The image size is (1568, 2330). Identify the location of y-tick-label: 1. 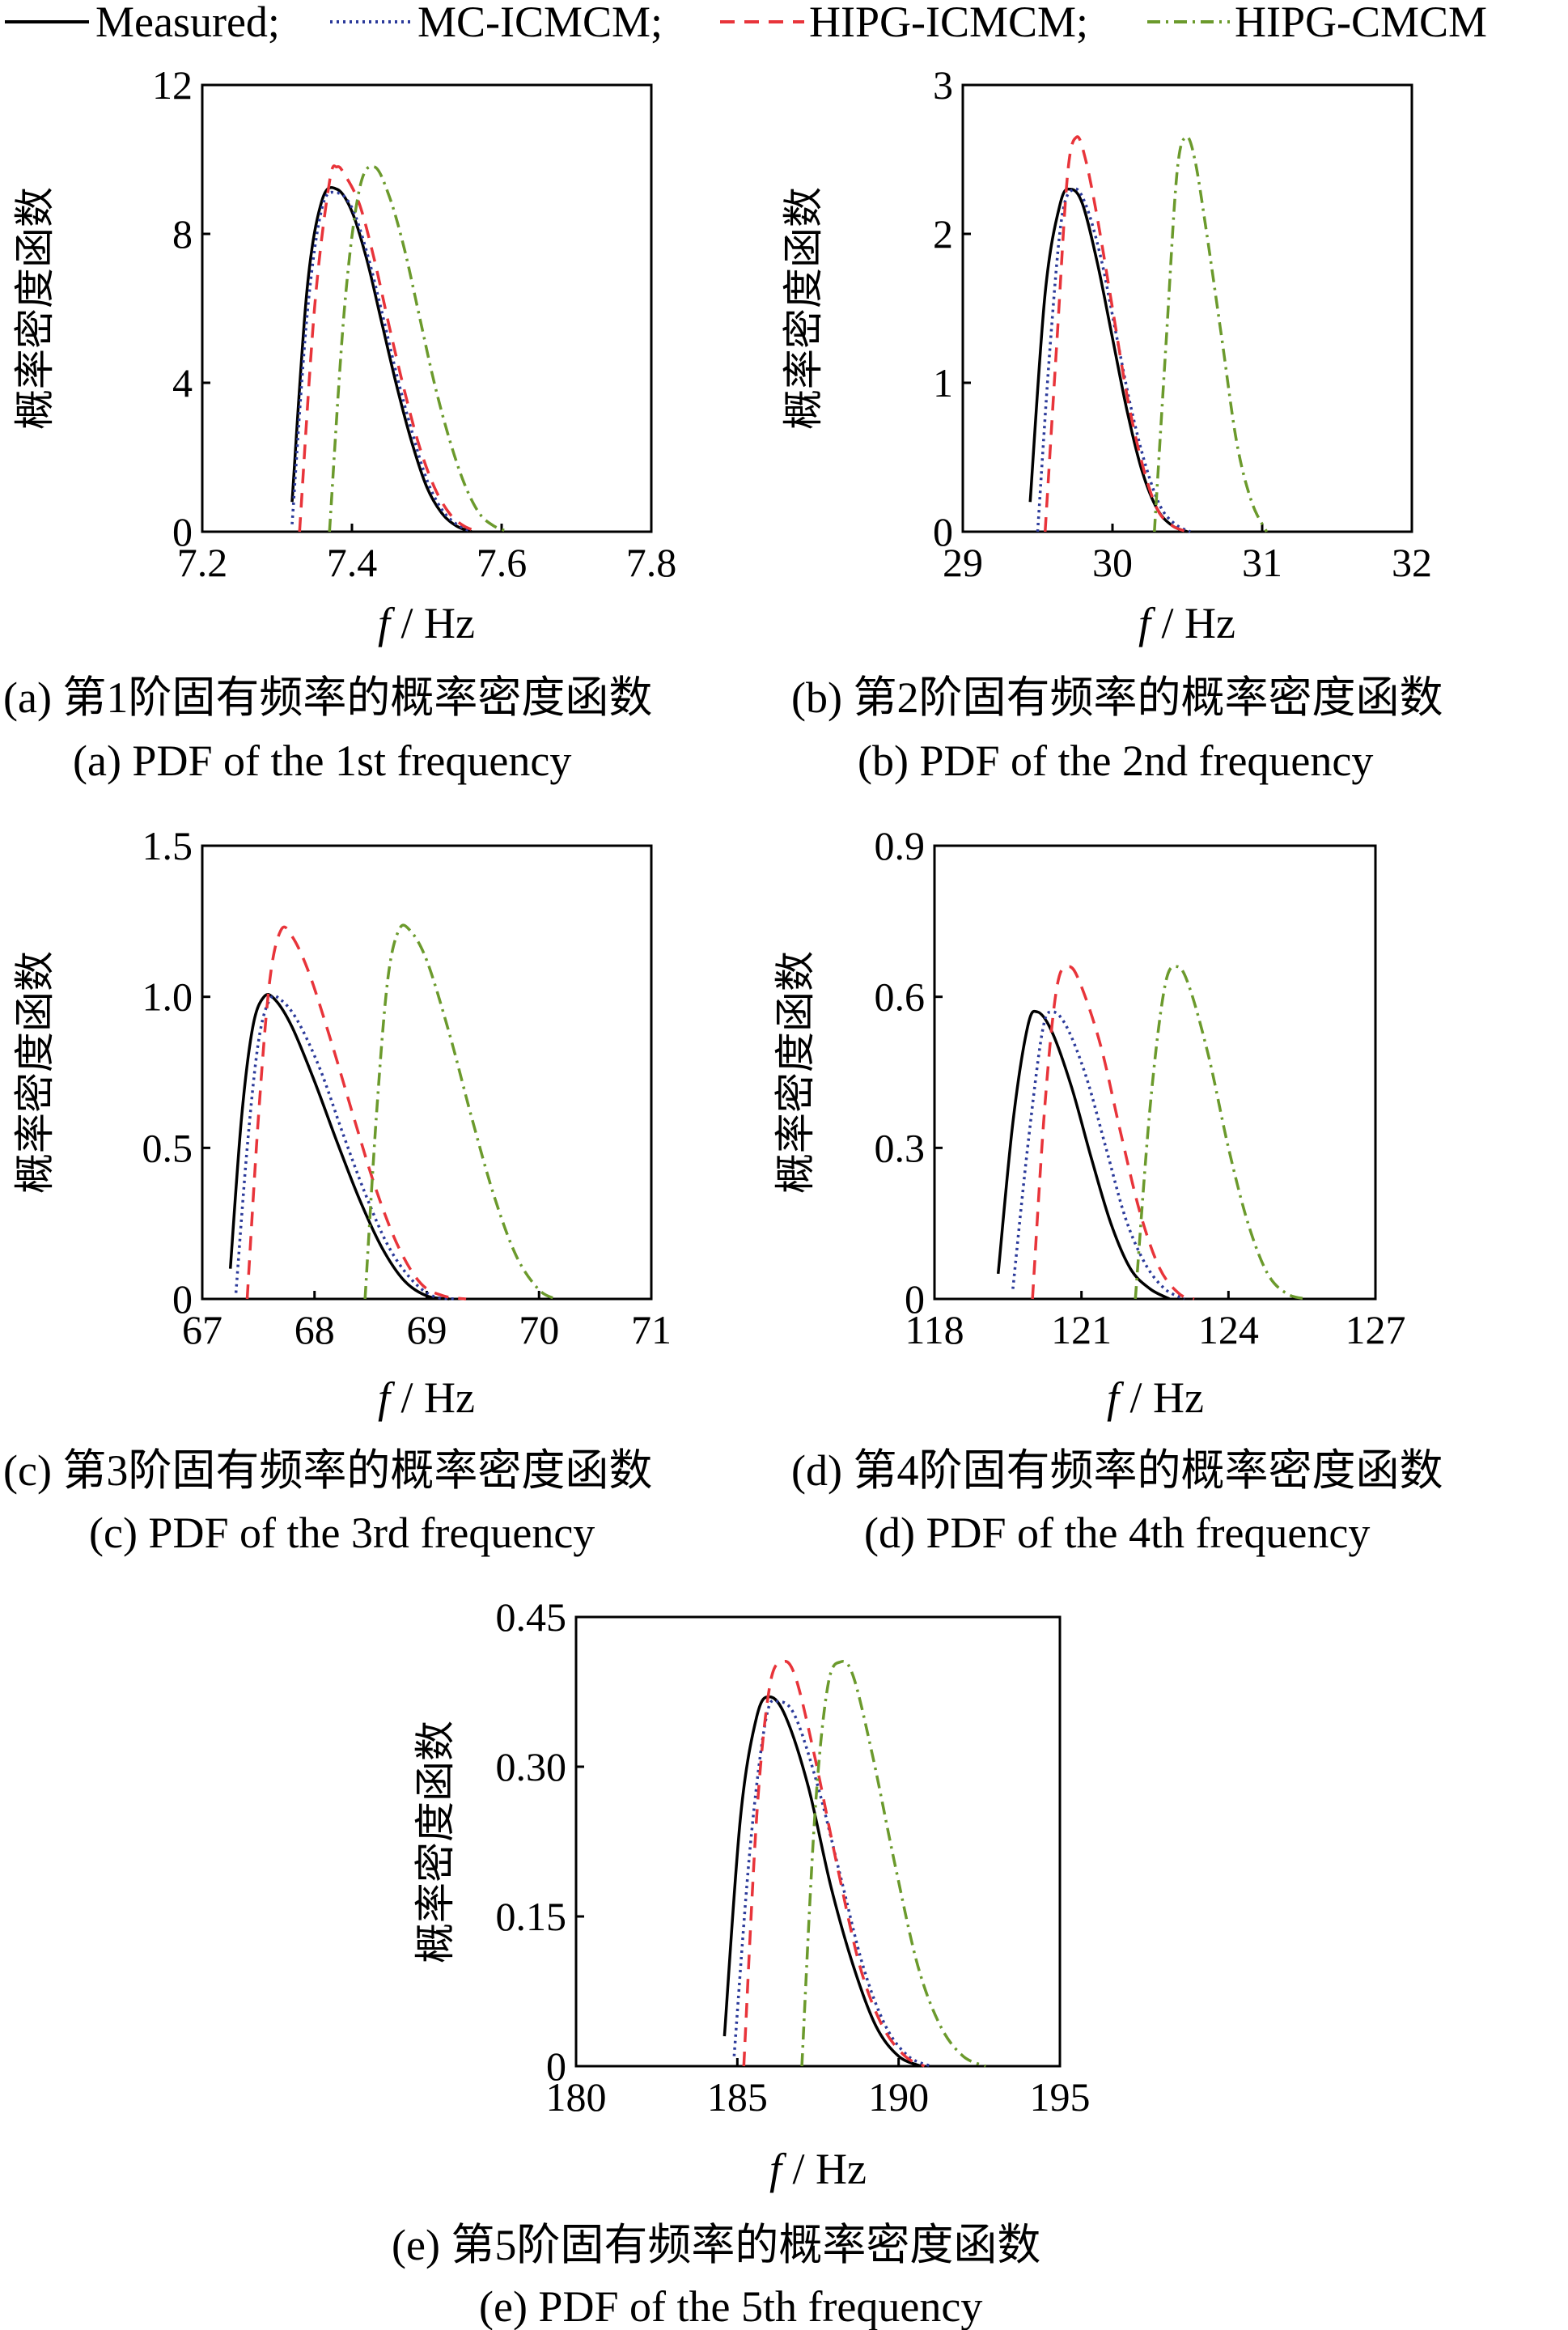
(943, 382).